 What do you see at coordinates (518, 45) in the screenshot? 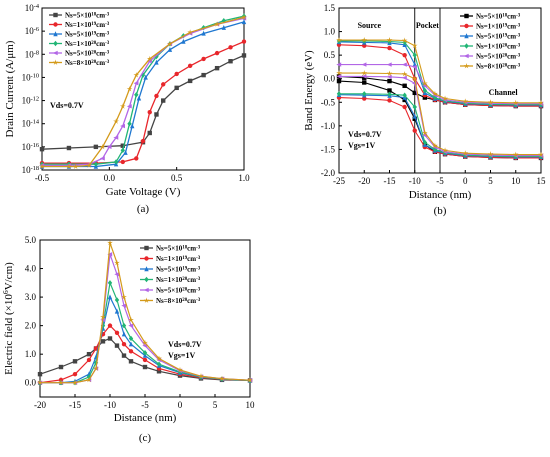
I see `legend-label-3-part-3: -3` at bounding box center [518, 45].